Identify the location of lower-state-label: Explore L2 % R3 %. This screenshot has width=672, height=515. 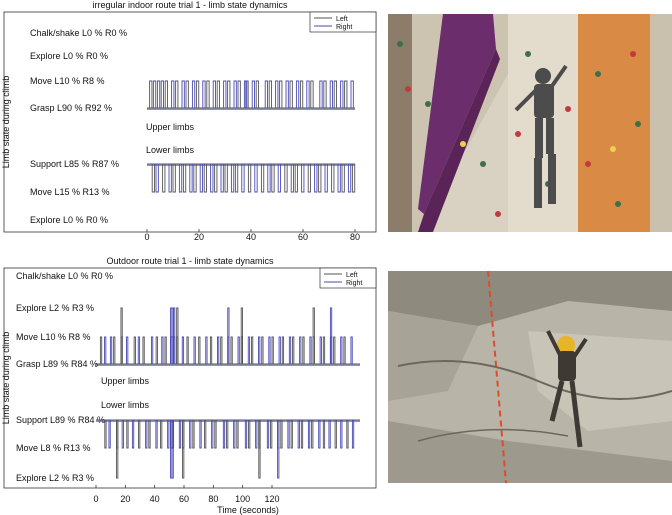
(55, 478).